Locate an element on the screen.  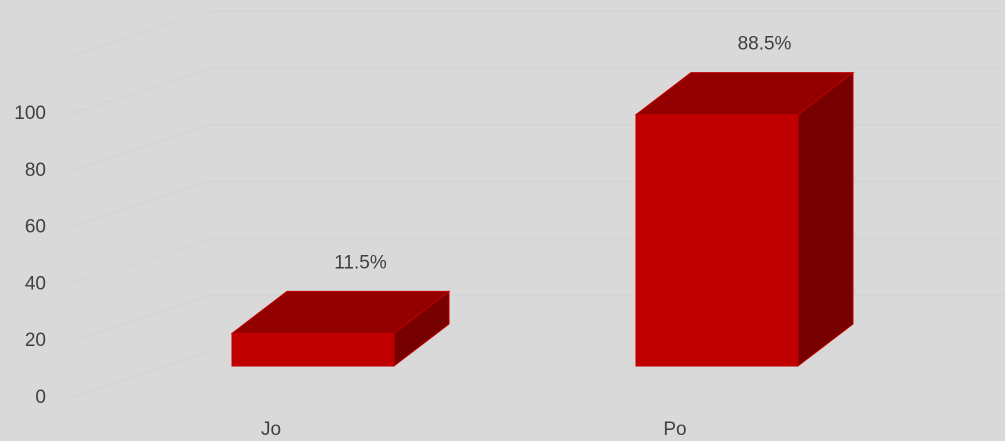
data-label: 88.5% is located at coordinates (765, 44).